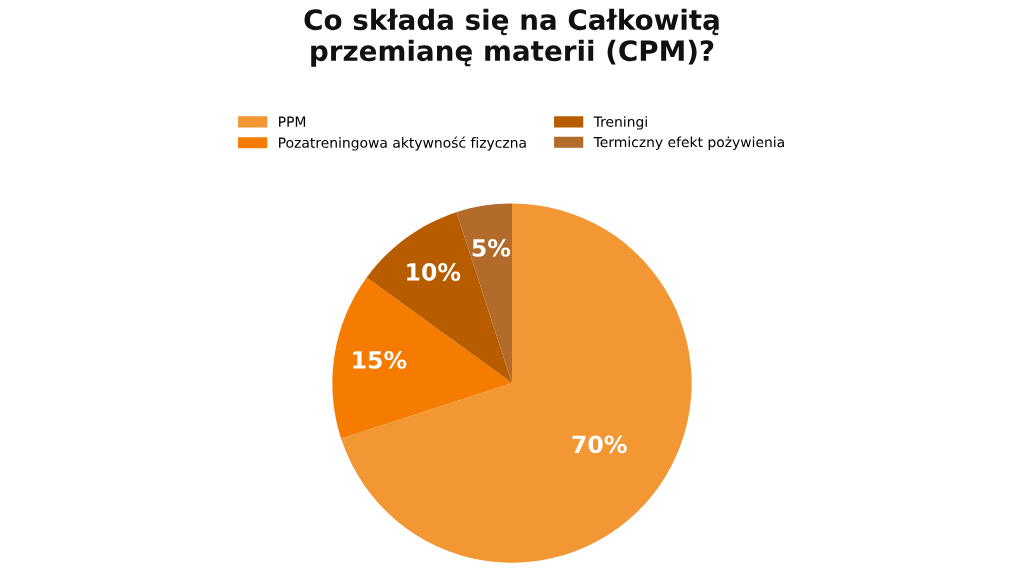  Describe the element at coordinates (402, 143) in the screenshot. I see `legend-label: Pozatreningowa aktywność fizyczna` at that location.